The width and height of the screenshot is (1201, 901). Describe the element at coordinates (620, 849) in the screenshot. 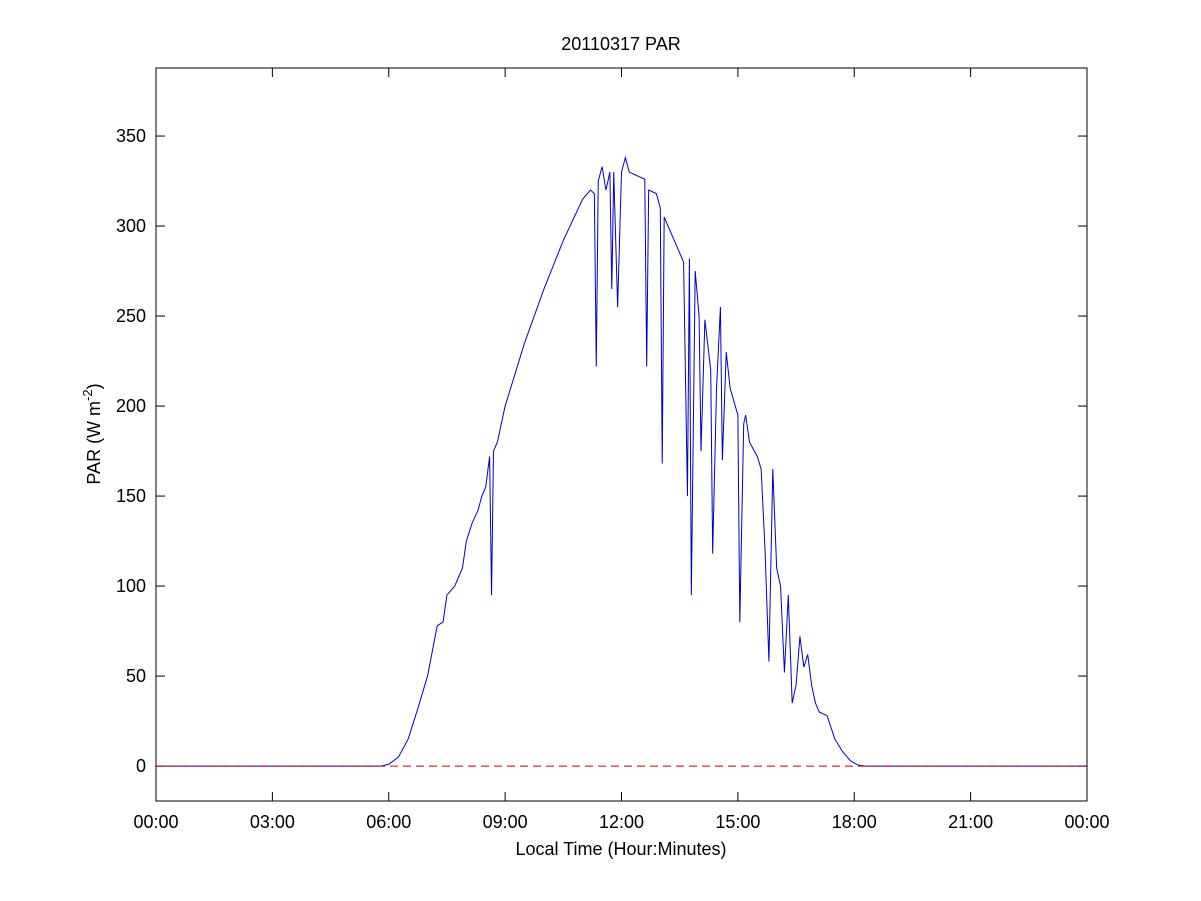

I see `x-axis-label: Local Time (Hour:Minutes)` at that location.